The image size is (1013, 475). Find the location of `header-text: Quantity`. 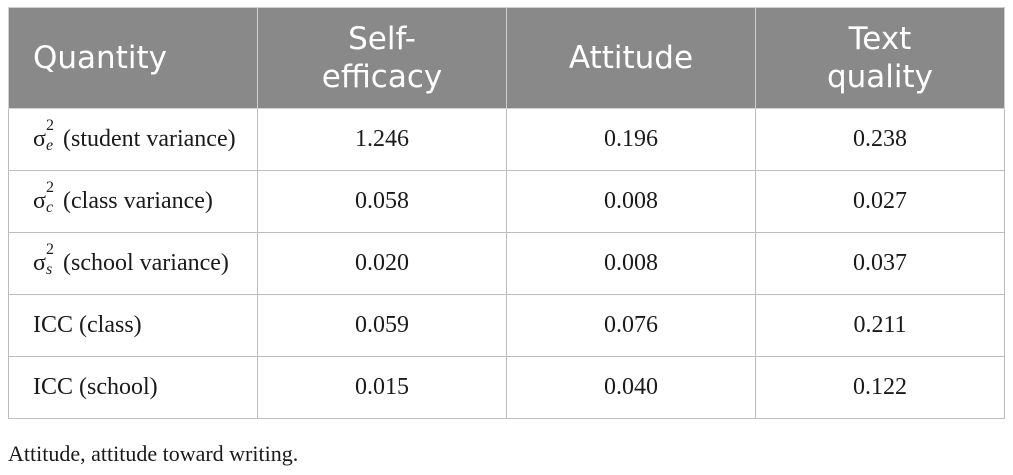

header-text: Quantity is located at coordinates (100, 58).